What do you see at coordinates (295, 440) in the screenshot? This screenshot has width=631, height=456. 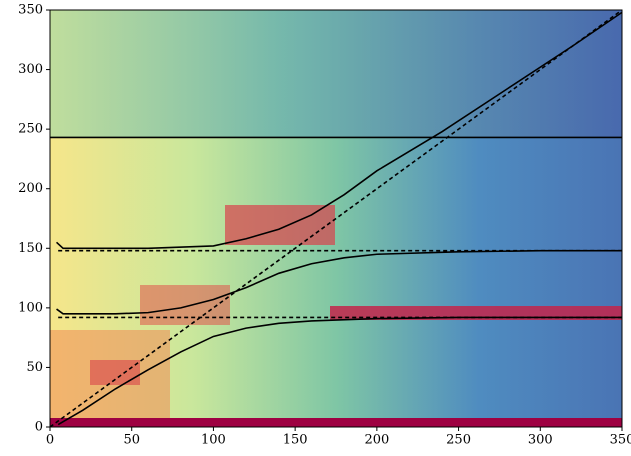 I see `x-tick-label: 150` at bounding box center [295, 440].